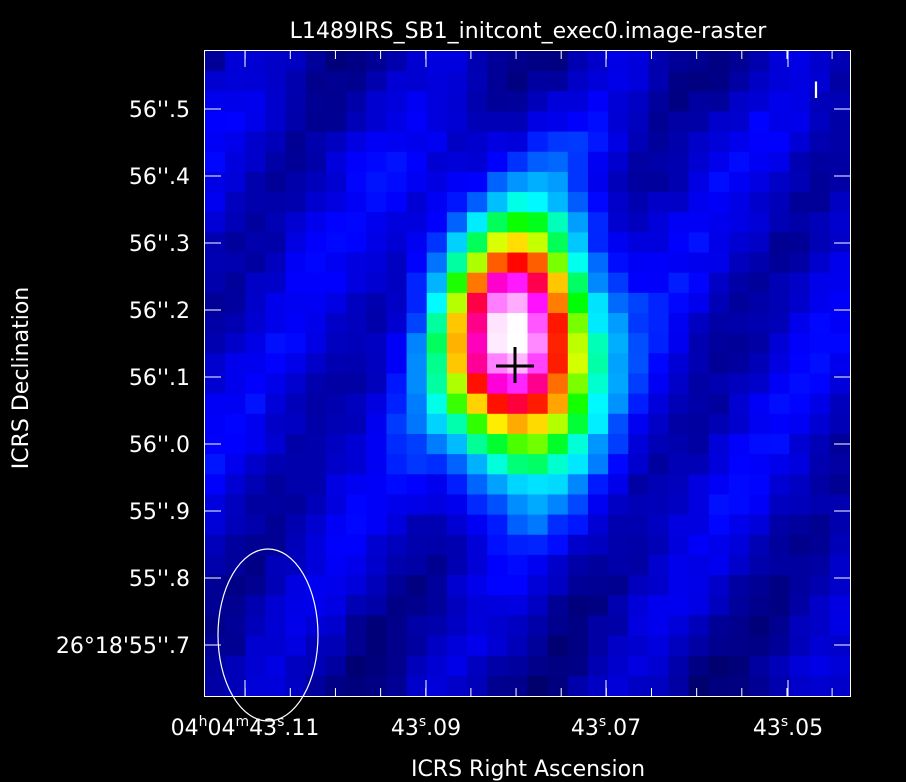 Image resolution: width=906 pixels, height=782 pixels. What do you see at coordinates (788, 727) in the screenshot?
I see `x-tick-label: 43s.05` at bounding box center [788, 727].